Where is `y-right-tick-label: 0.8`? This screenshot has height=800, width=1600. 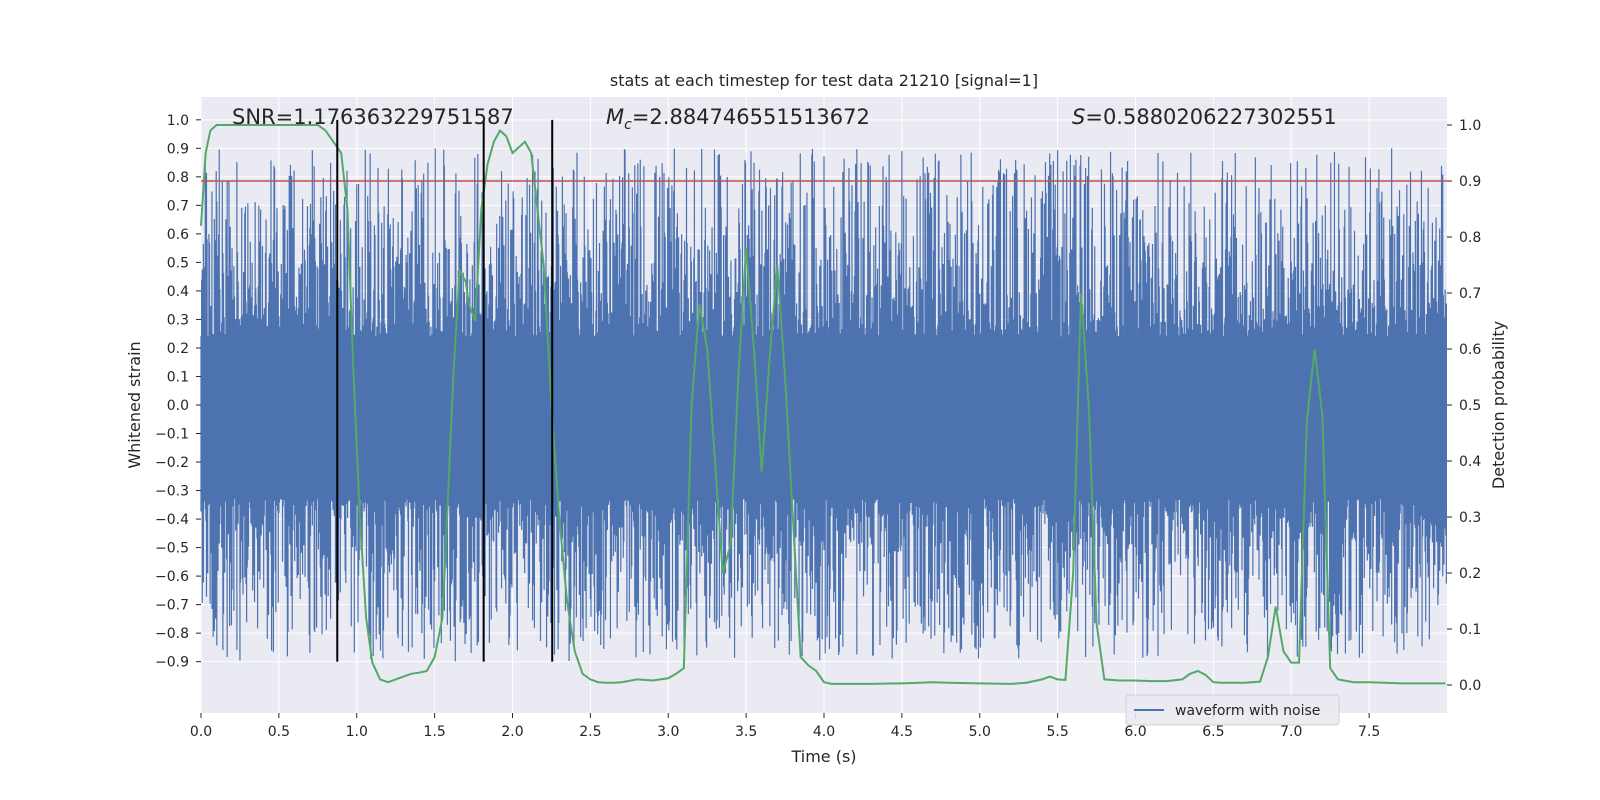 y-right-tick-label: 0.8 is located at coordinates (1470, 238).